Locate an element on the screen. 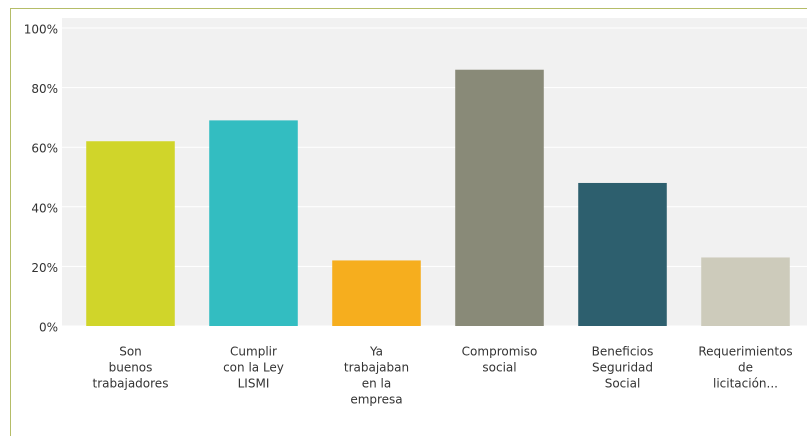 The height and width of the screenshot is (436, 807). x-tick-label: LISMI is located at coordinates (254, 384).